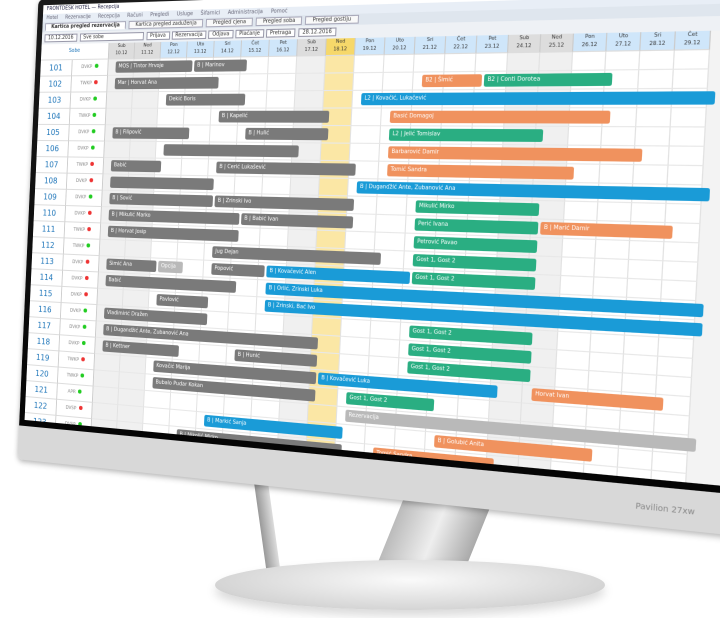 The height and width of the screenshot is (618, 720). Describe the element at coordinates (48, 246) in the screenshot. I see `room-number: 112` at that location.